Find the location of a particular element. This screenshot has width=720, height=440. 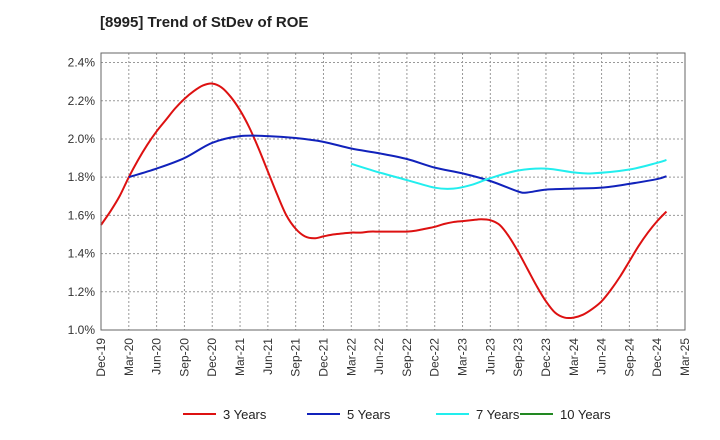

y-tick-label: 1.0% is located at coordinates (82, 330).